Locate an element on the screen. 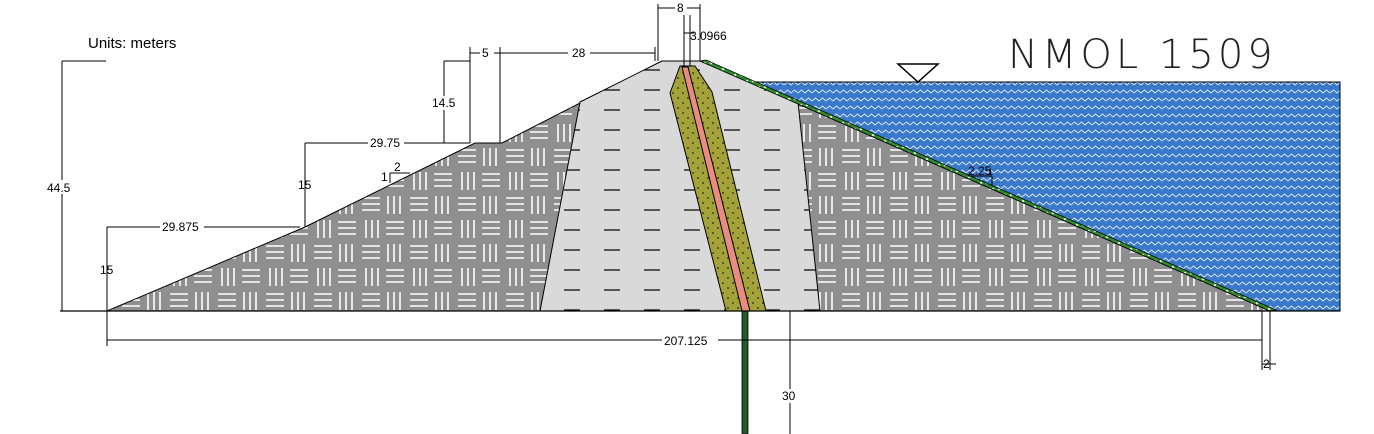 This screenshot has height=434, width=1374. dim-crest-width-label: 8 is located at coordinates (680, 8).